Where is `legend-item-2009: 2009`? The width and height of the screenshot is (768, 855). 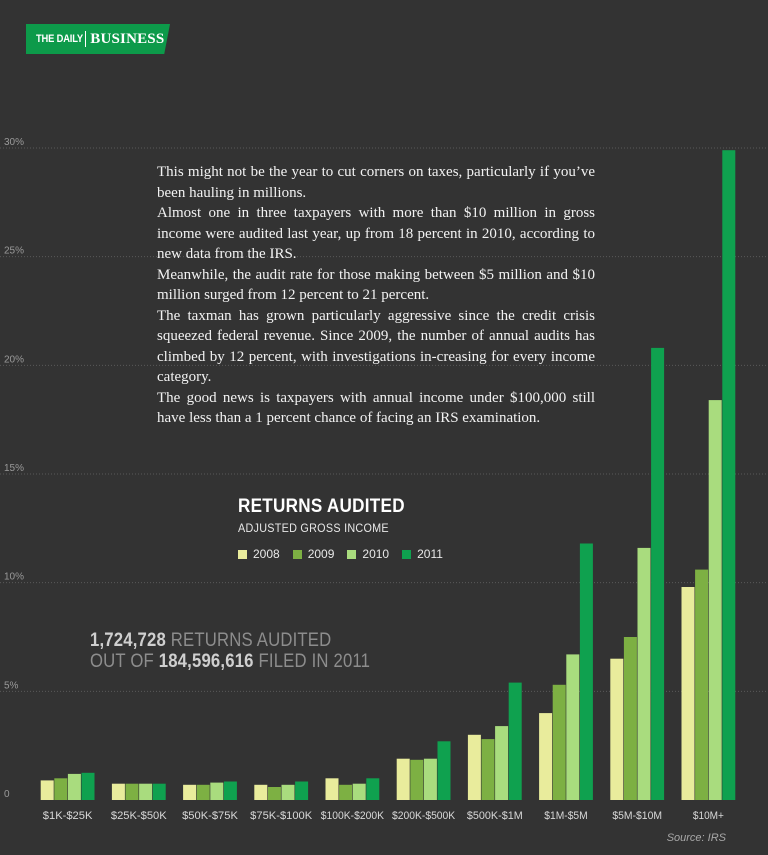 legend-item-2009: 2009 is located at coordinates (313, 554).